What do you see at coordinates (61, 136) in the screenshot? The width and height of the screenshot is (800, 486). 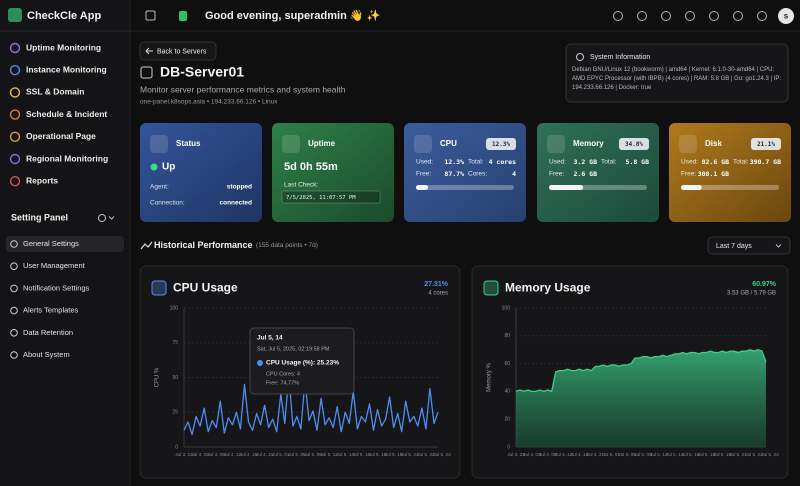 I see `menu-item: Operational Page` at bounding box center [61, 136].